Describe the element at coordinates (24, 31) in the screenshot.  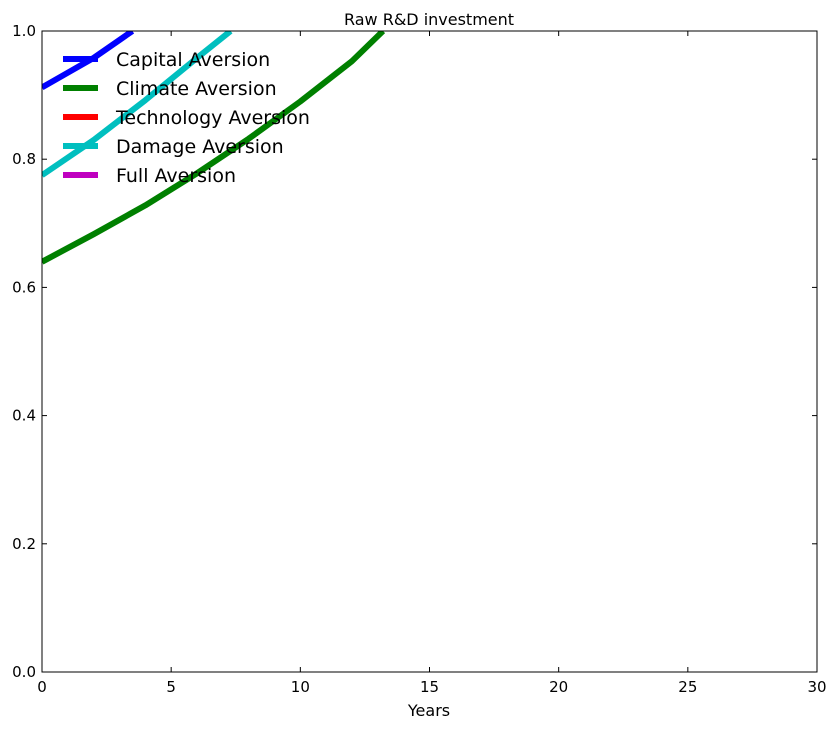
I see `y-tick-label: 1.0` at that location.